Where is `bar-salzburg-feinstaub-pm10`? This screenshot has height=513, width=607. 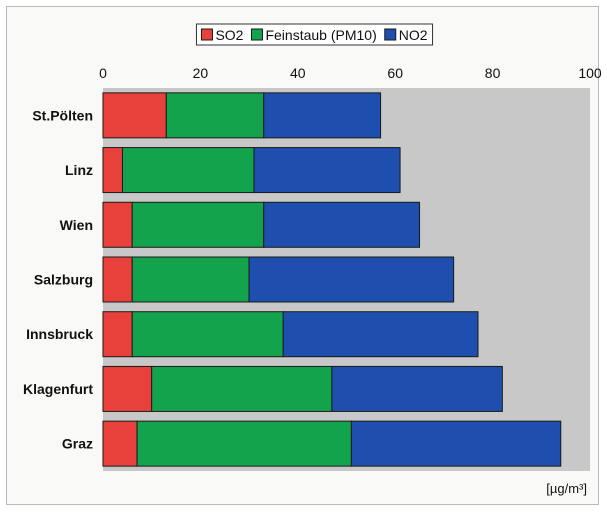
bar-salzburg-feinstaub-pm10 is located at coordinates (190, 279).